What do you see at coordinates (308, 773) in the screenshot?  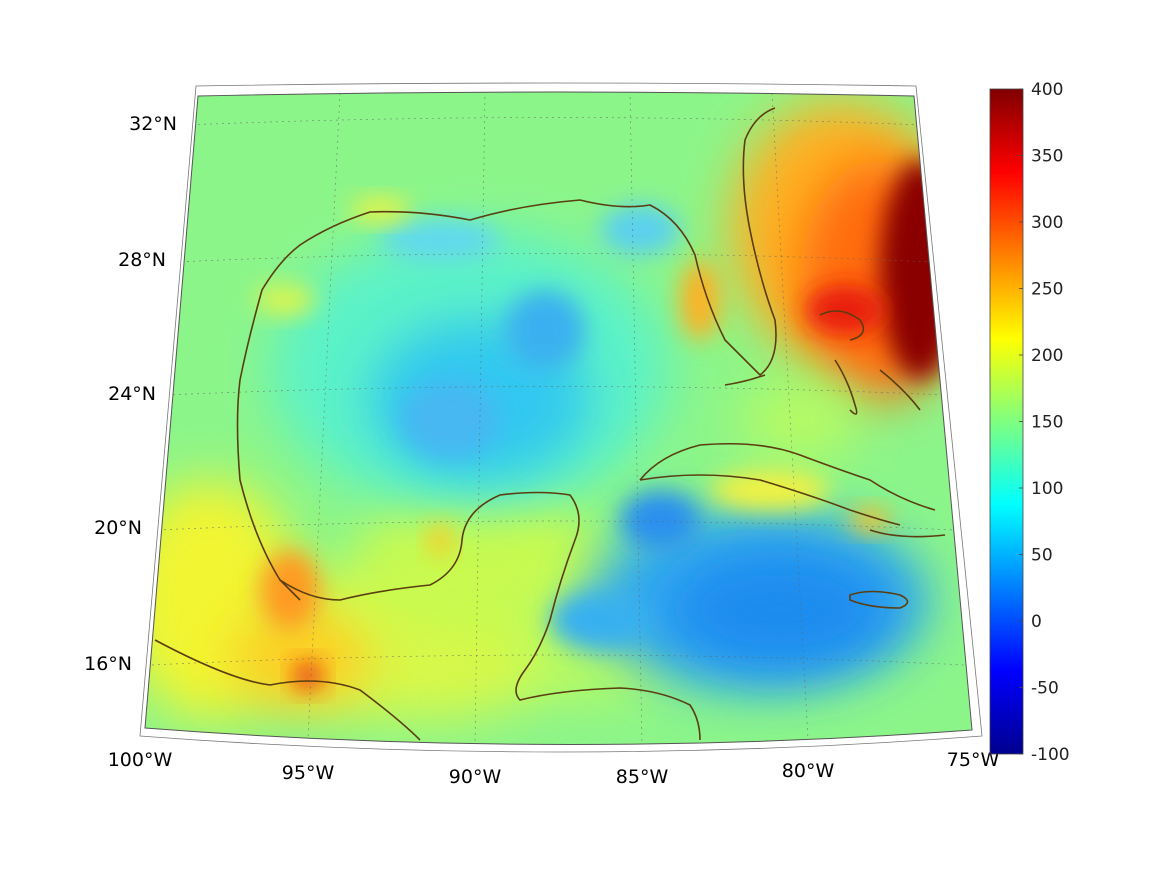 I see `lon-label: 95°W` at bounding box center [308, 773].